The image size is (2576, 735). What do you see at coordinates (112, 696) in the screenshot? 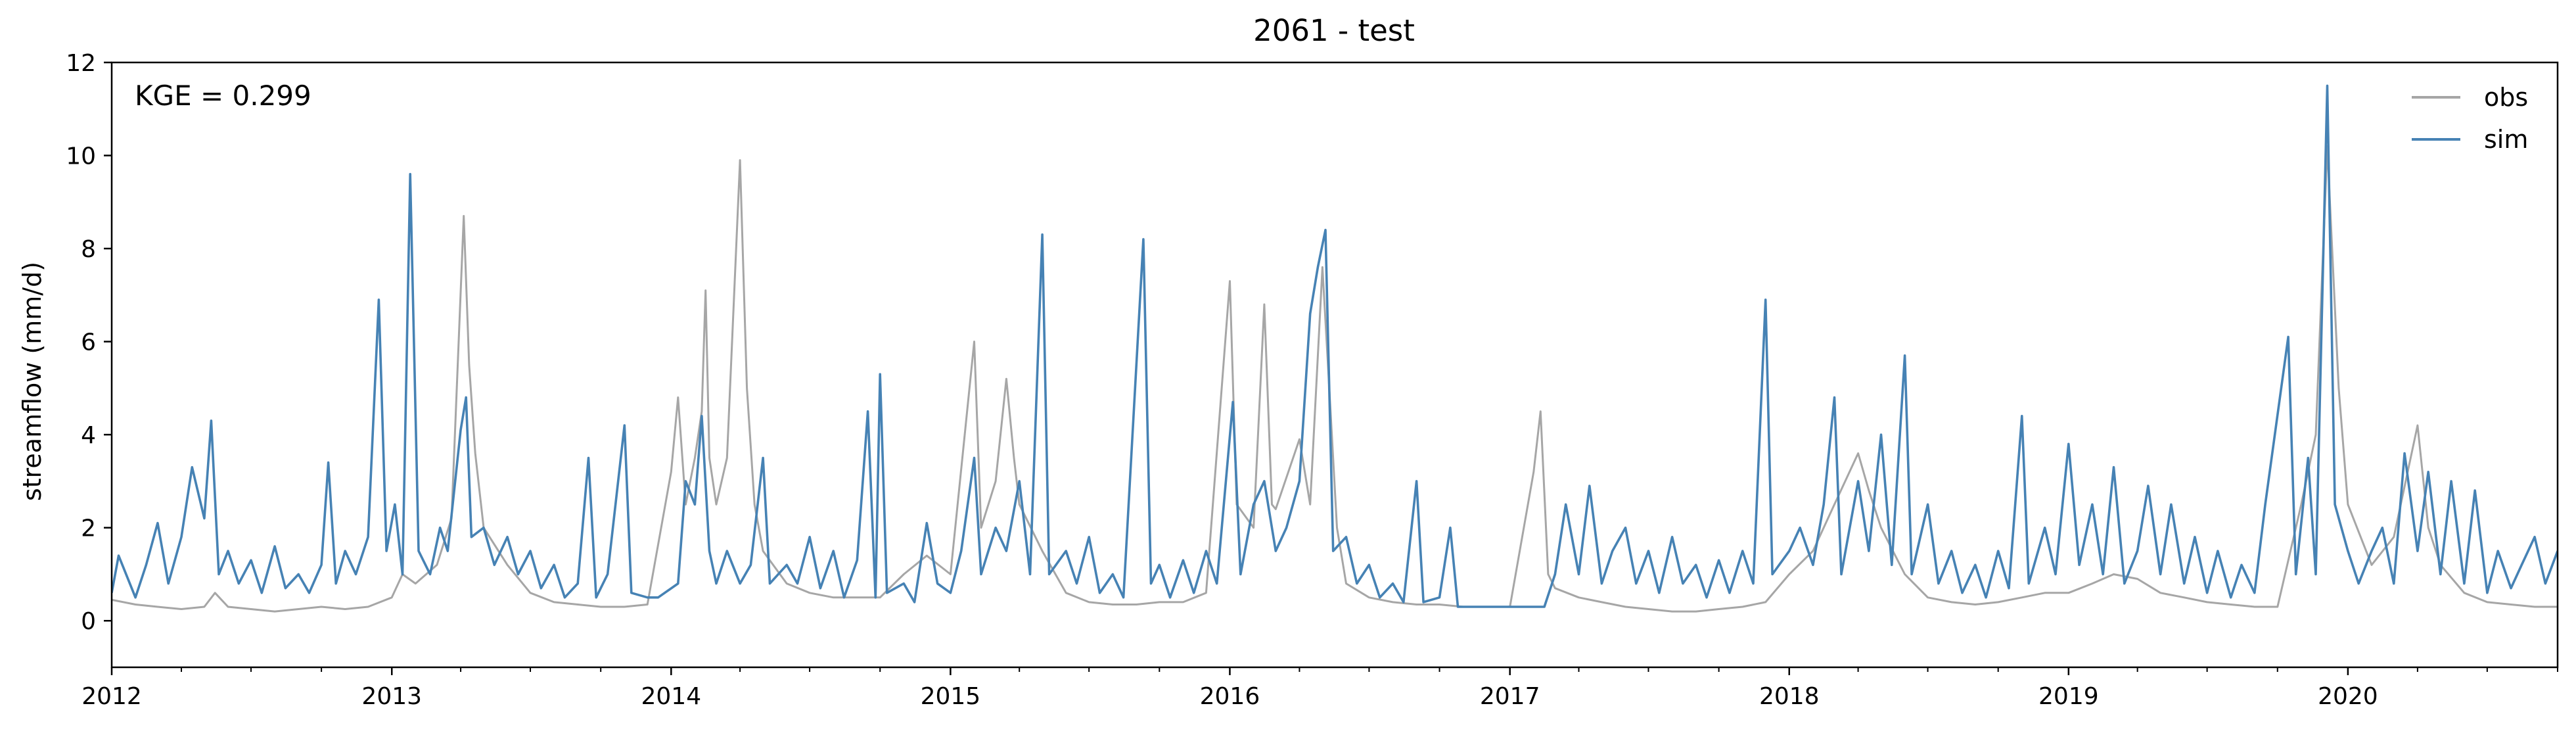
I see `x-tick-label: 2012` at bounding box center [112, 696].